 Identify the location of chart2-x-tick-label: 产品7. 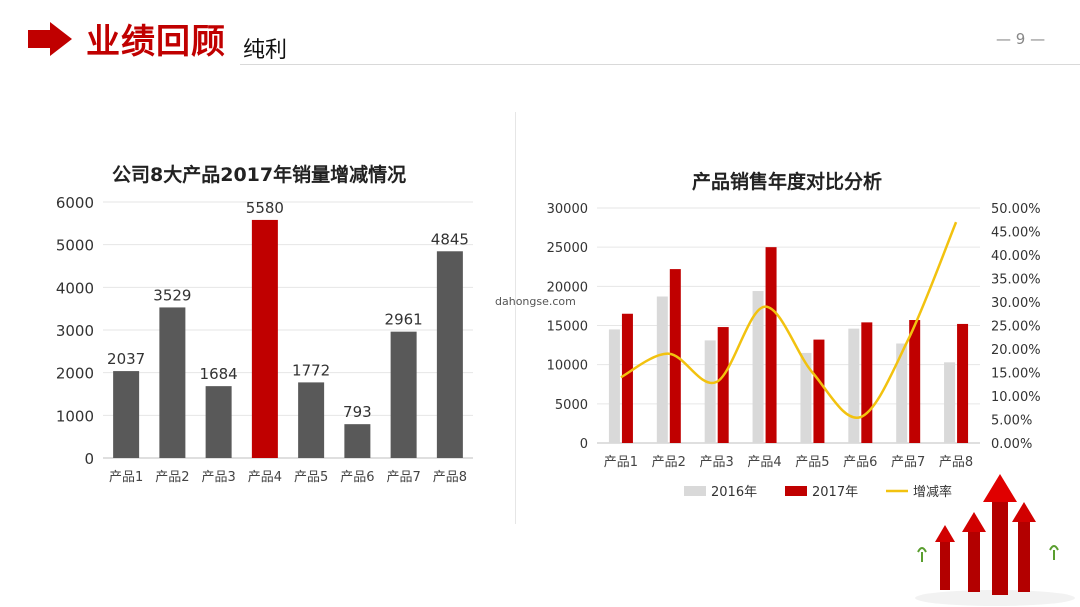
(908, 462).